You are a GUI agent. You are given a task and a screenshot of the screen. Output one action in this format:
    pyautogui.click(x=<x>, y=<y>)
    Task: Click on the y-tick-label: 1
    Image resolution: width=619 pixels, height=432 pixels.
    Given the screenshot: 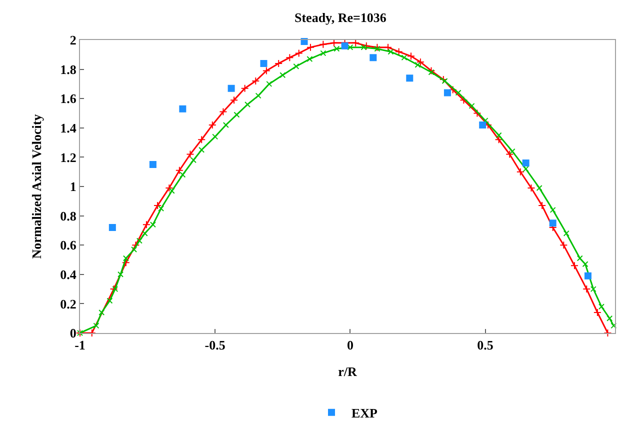 What is the action you would take?
    pyautogui.click(x=73, y=186)
    